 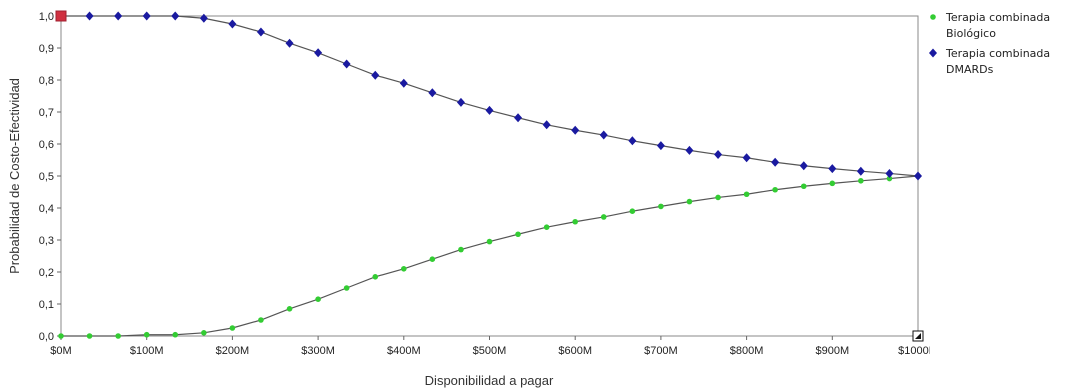 I want to click on y-tick-label: 0,6, so click(x=46, y=145).